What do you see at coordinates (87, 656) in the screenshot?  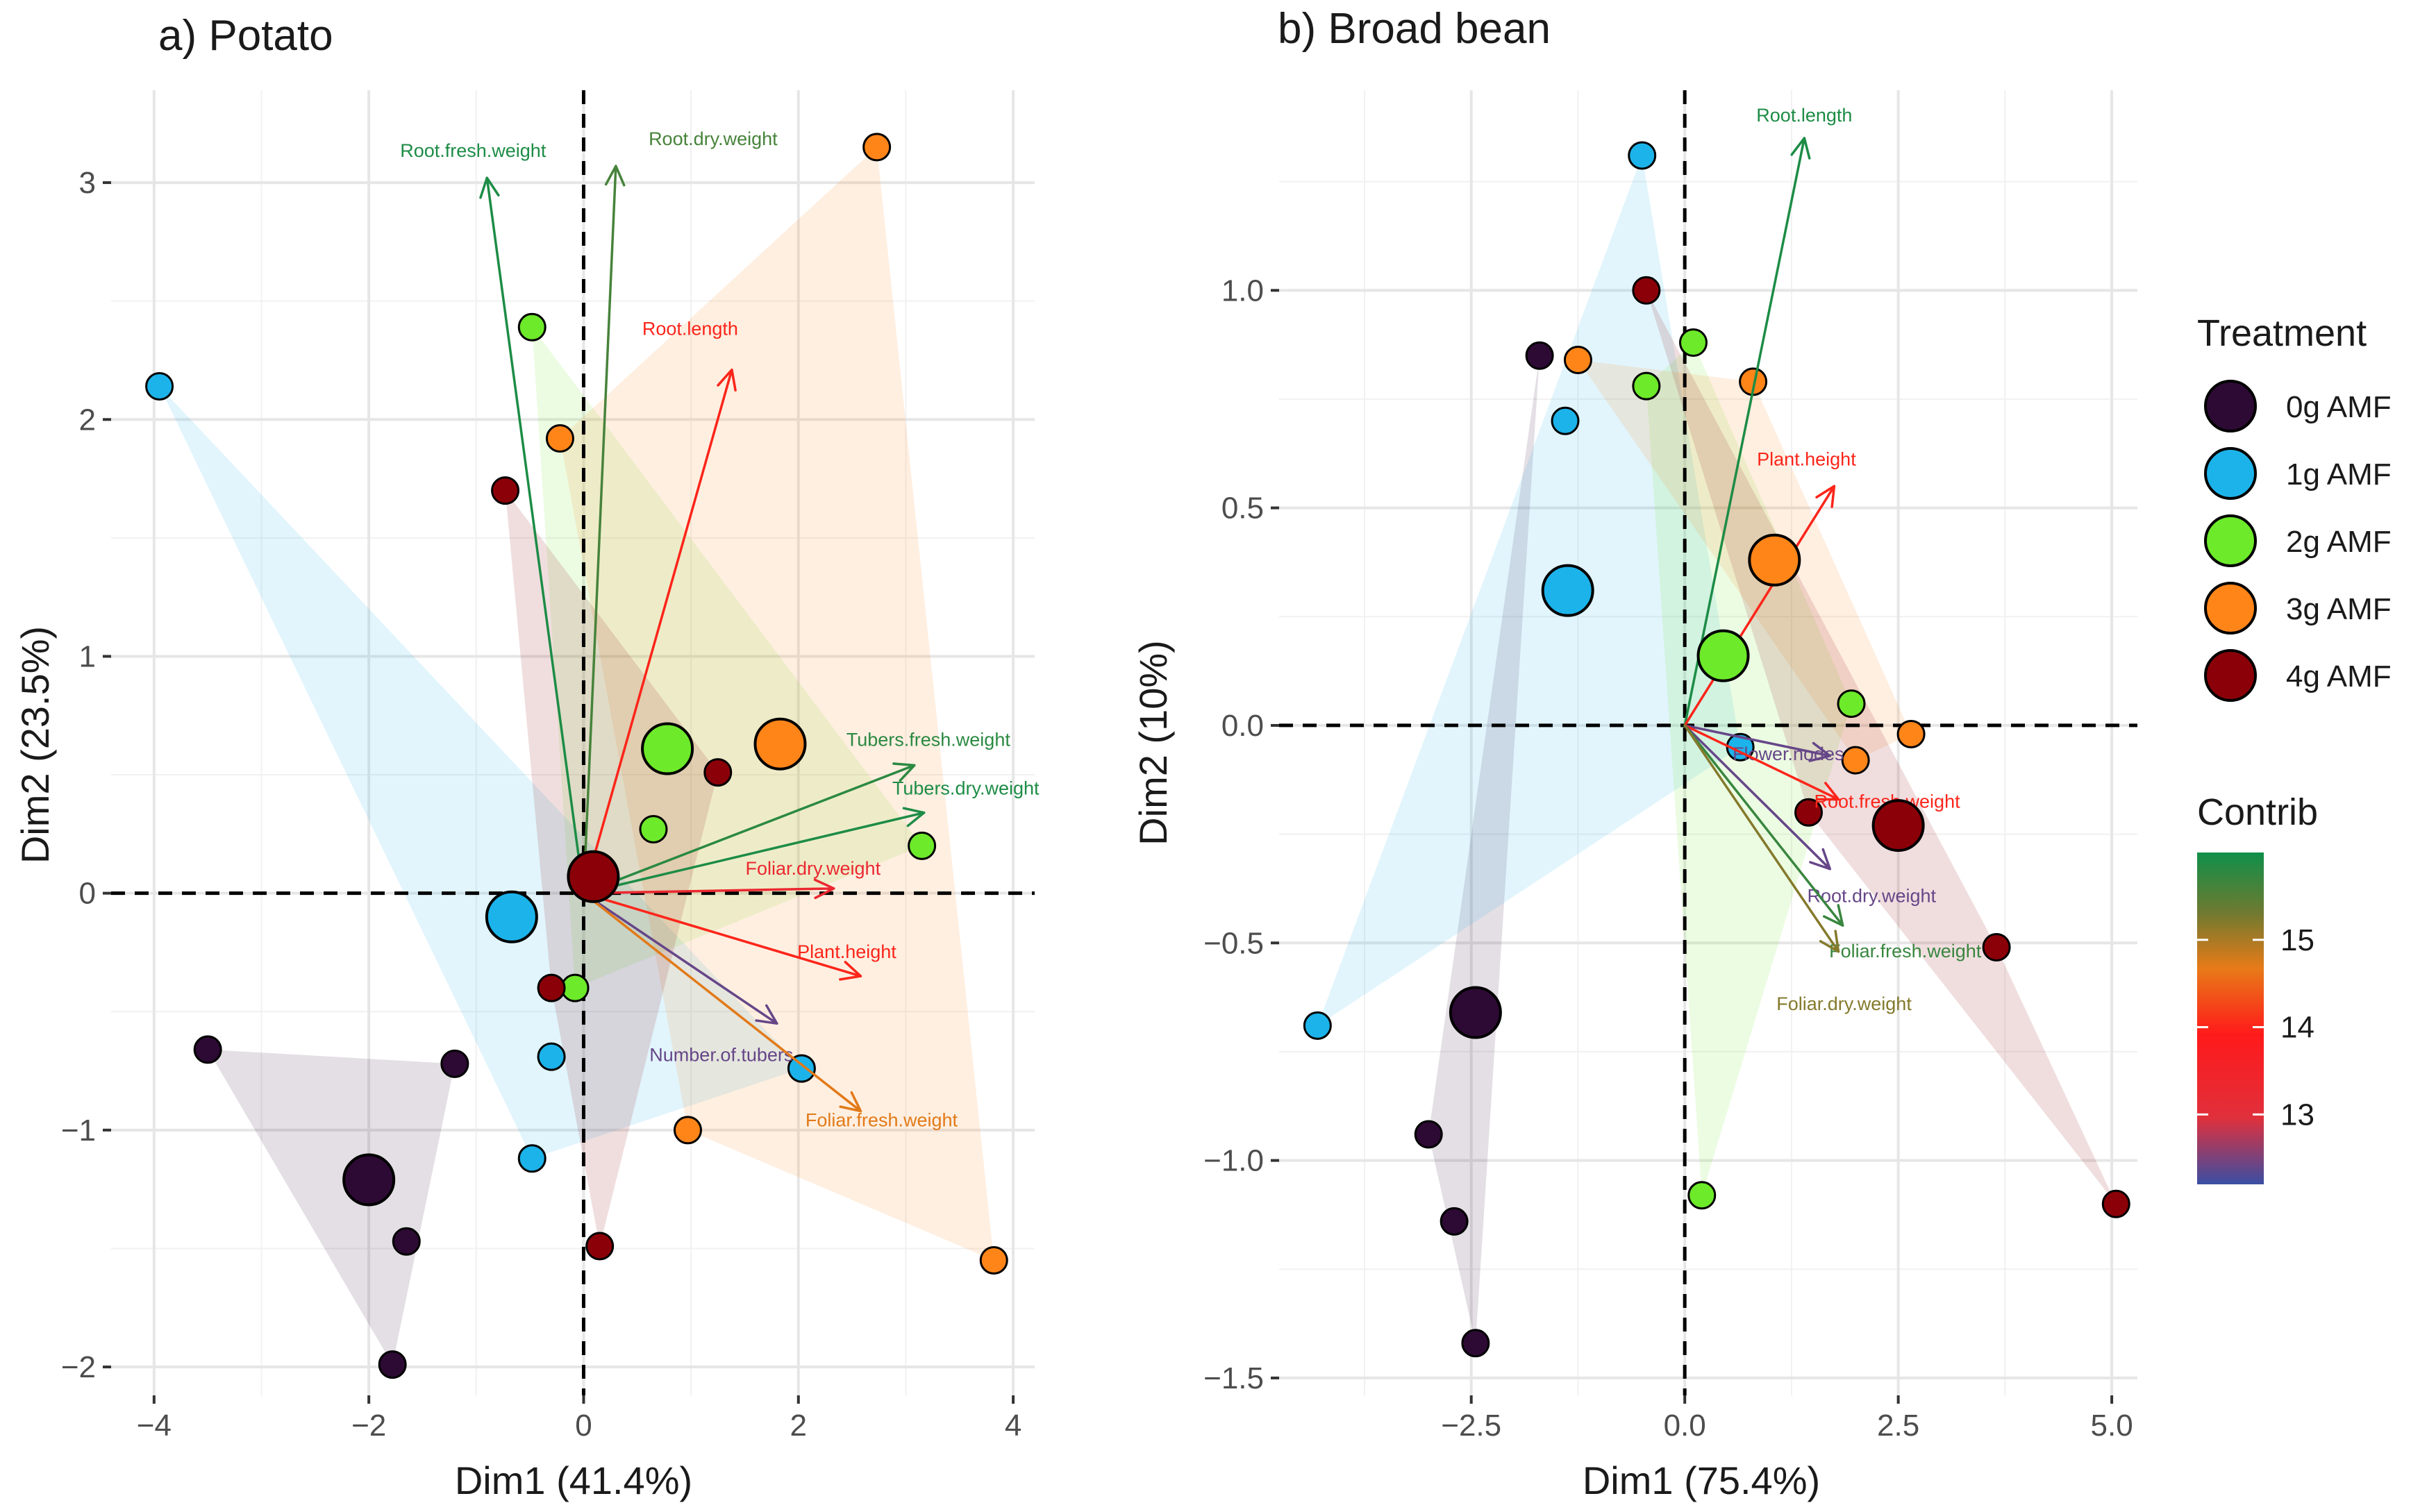 I see `panel-a-y-tick-label: 1` at bounding box center [87, 656].